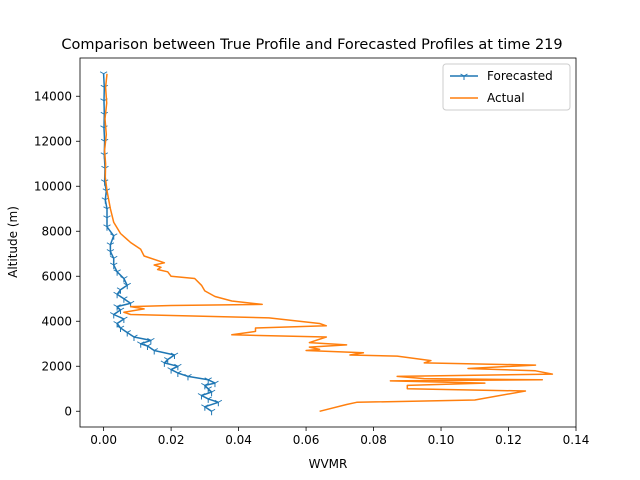 This screenshot has width=640, height=480. I want to click on y-tick-label: 0, so click(68, 411).